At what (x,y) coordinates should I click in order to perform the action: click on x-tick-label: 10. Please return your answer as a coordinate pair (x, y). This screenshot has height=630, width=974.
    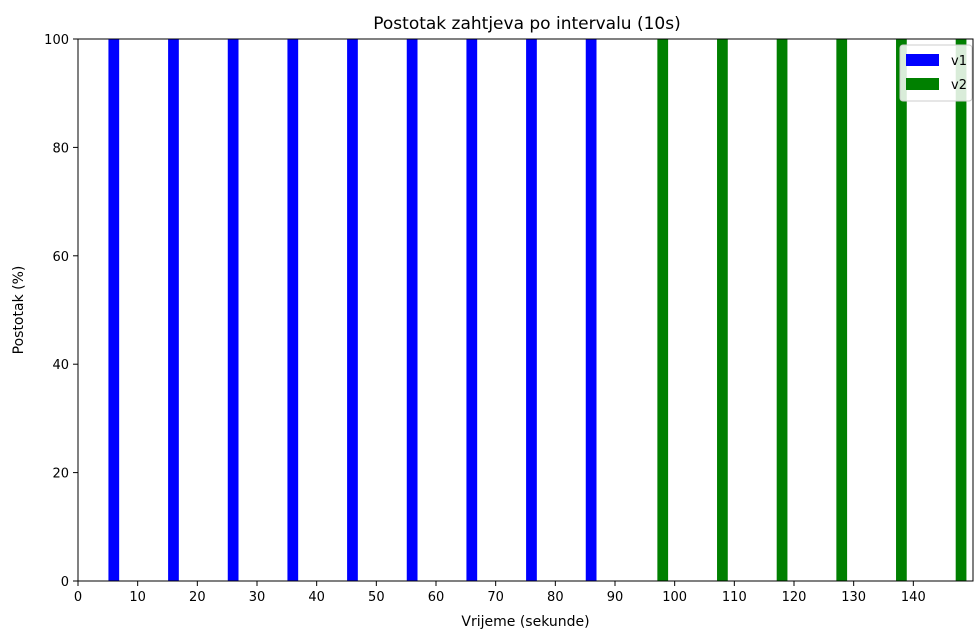
    Looking at the image, I should click on (137, 597).